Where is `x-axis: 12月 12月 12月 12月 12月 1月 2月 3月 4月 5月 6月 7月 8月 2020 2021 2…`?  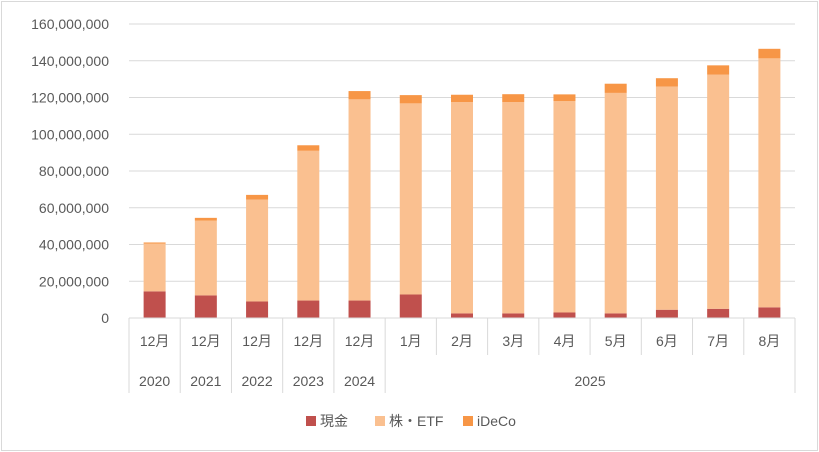 x-axis: 12月 12月 12月 12月 12月 1月 2月 3月 4月 5月 6月 7月 8月 2020 2021 2… is located at coordinates (462, 355).